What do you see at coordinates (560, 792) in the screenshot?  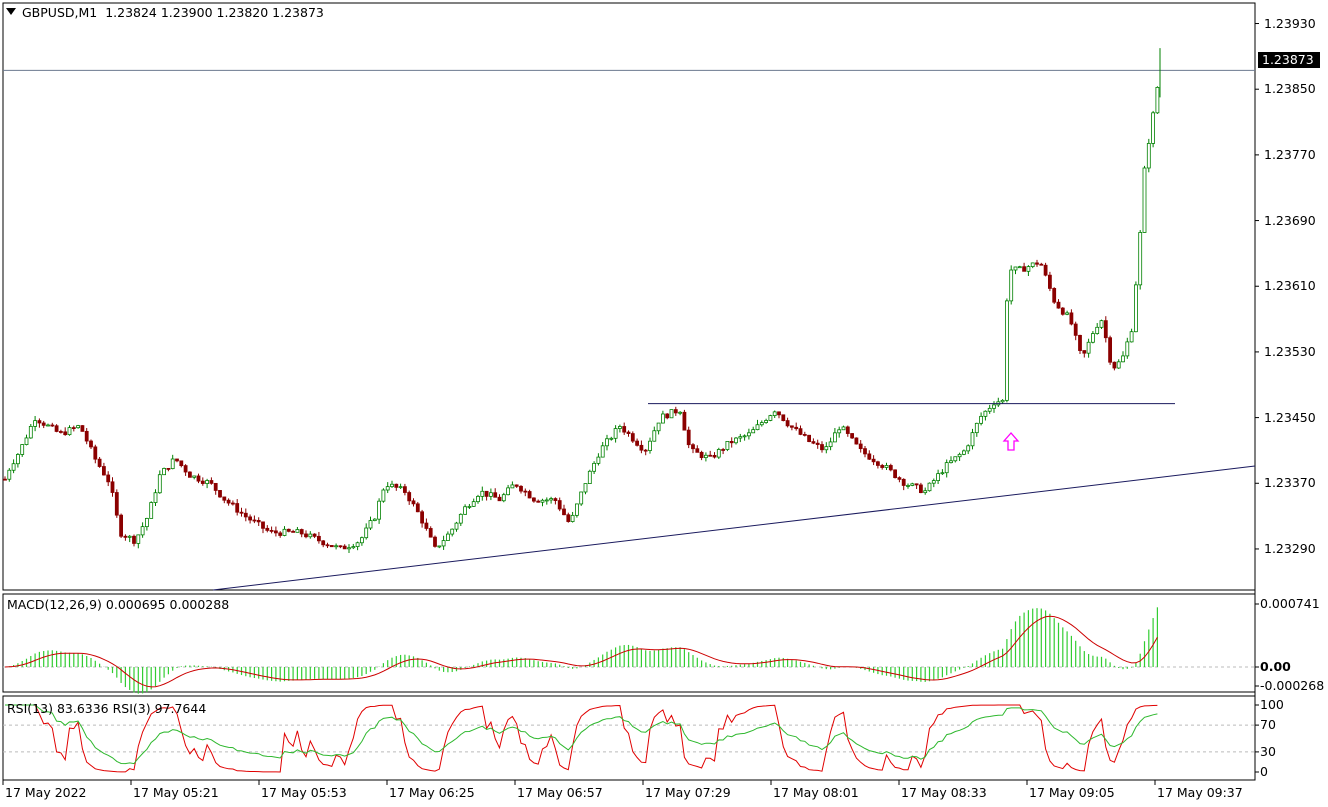 I see `time-tick-label: 17 May 06:57` at bounding box center [560, 792].